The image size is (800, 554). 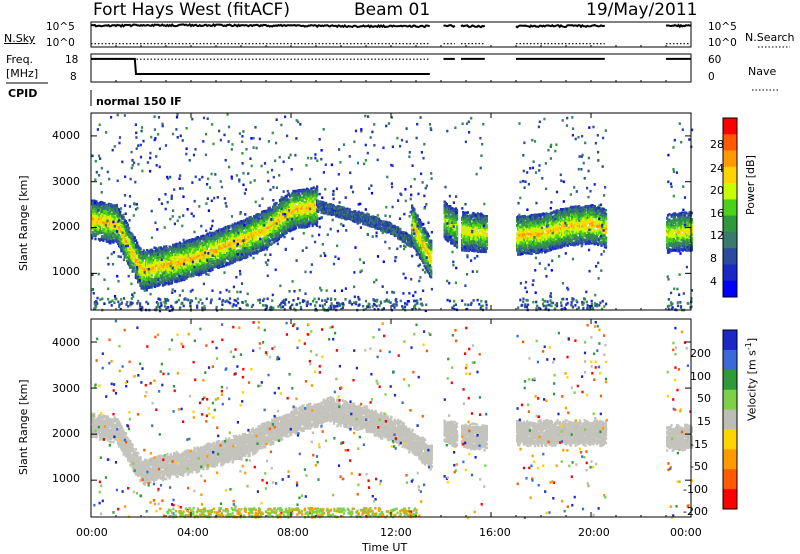 I want to click on freq-unit-label: [MHz], so click(x=22, y=73).